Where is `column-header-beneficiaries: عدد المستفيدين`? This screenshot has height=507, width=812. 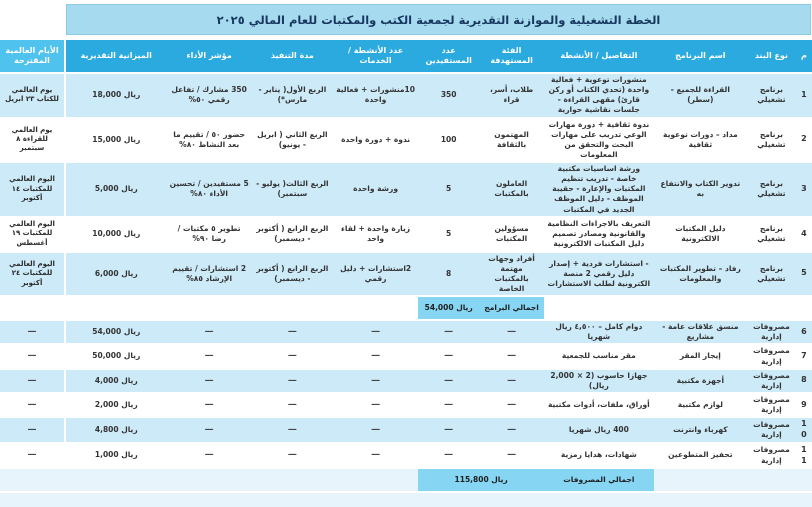
column-header-beneficiaries: عدد المستفيدين is located at coordinates (449, 57).